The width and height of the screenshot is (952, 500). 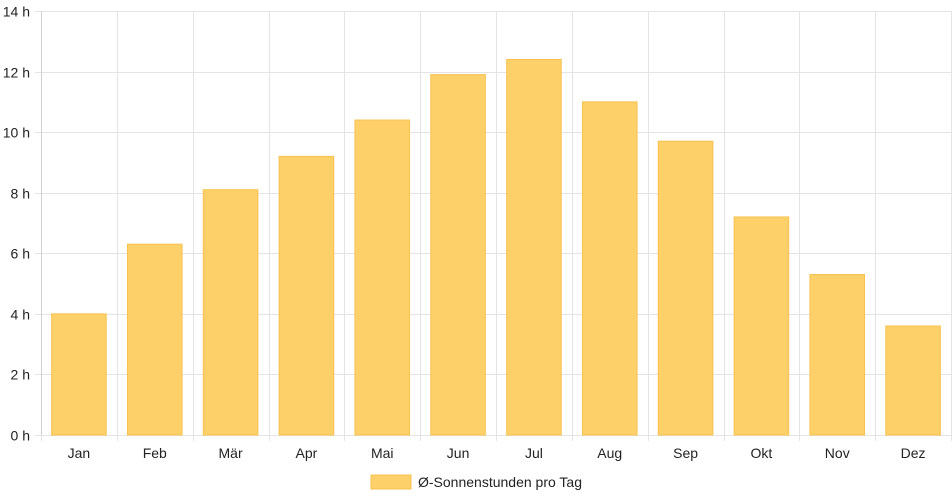 I want to click on y-tick-label: 12 h, so click(x=16, y=73).